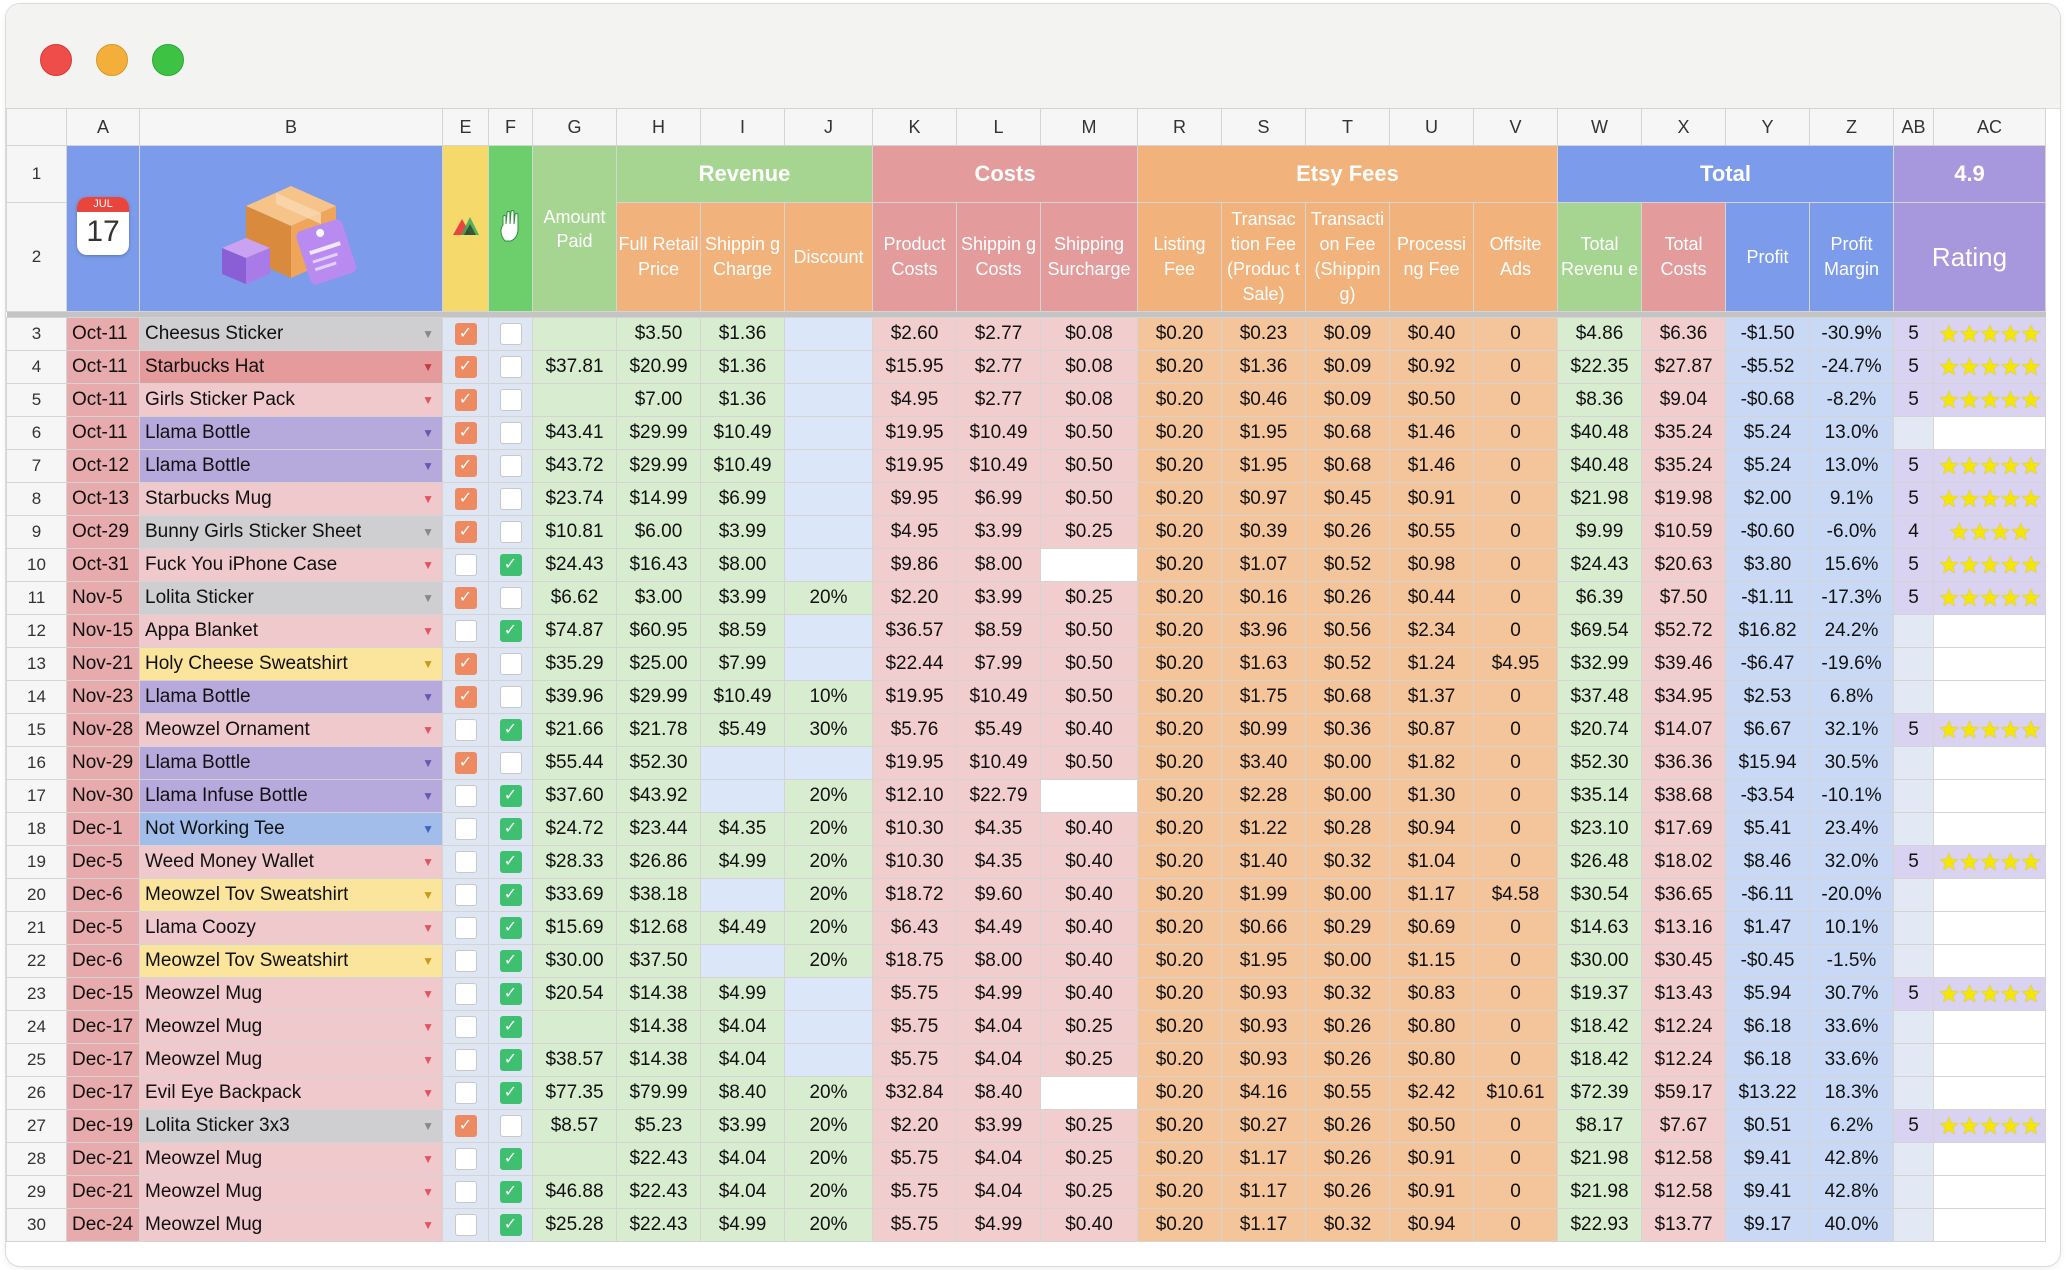 The height and width of the screenshot is (1270, 2066). Describe the element at coordinates (742, 1093) in the screenshot. I see `shipping-charge-cell: $8.40` at that location.